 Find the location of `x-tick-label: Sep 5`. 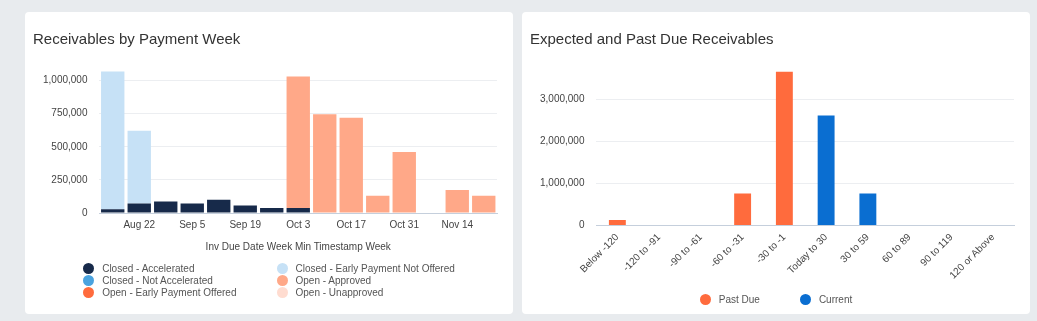

x-tick-label: Sep 5 is located at coordinates (192, 224).